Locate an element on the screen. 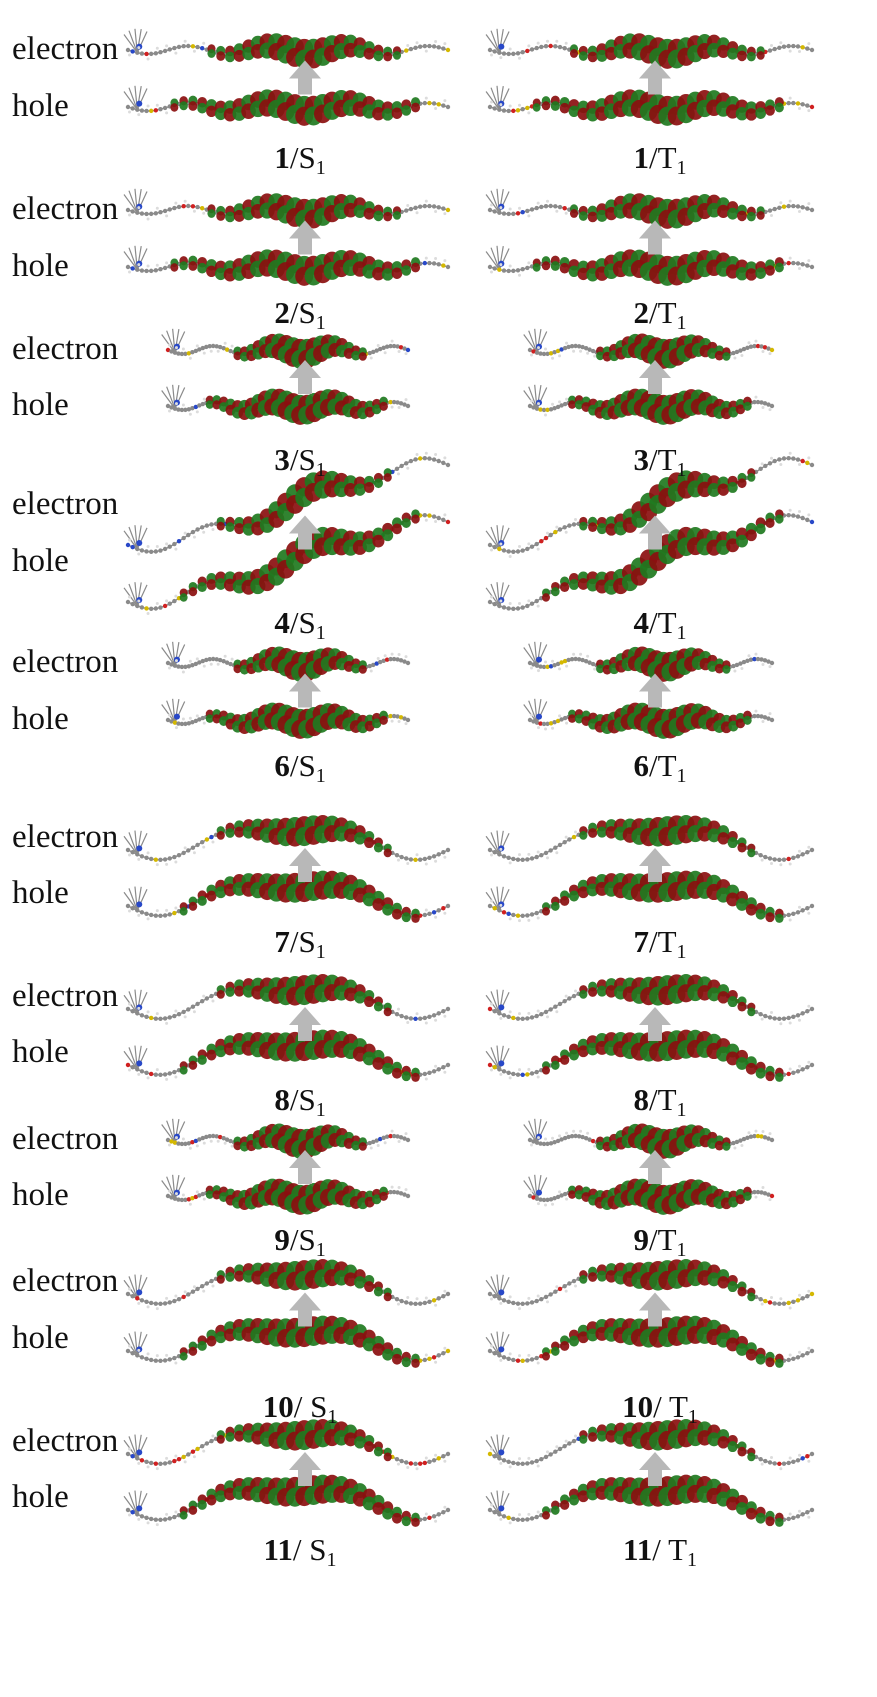  panel-caption: 11/ S1 is located at coordinates (300, 1552).